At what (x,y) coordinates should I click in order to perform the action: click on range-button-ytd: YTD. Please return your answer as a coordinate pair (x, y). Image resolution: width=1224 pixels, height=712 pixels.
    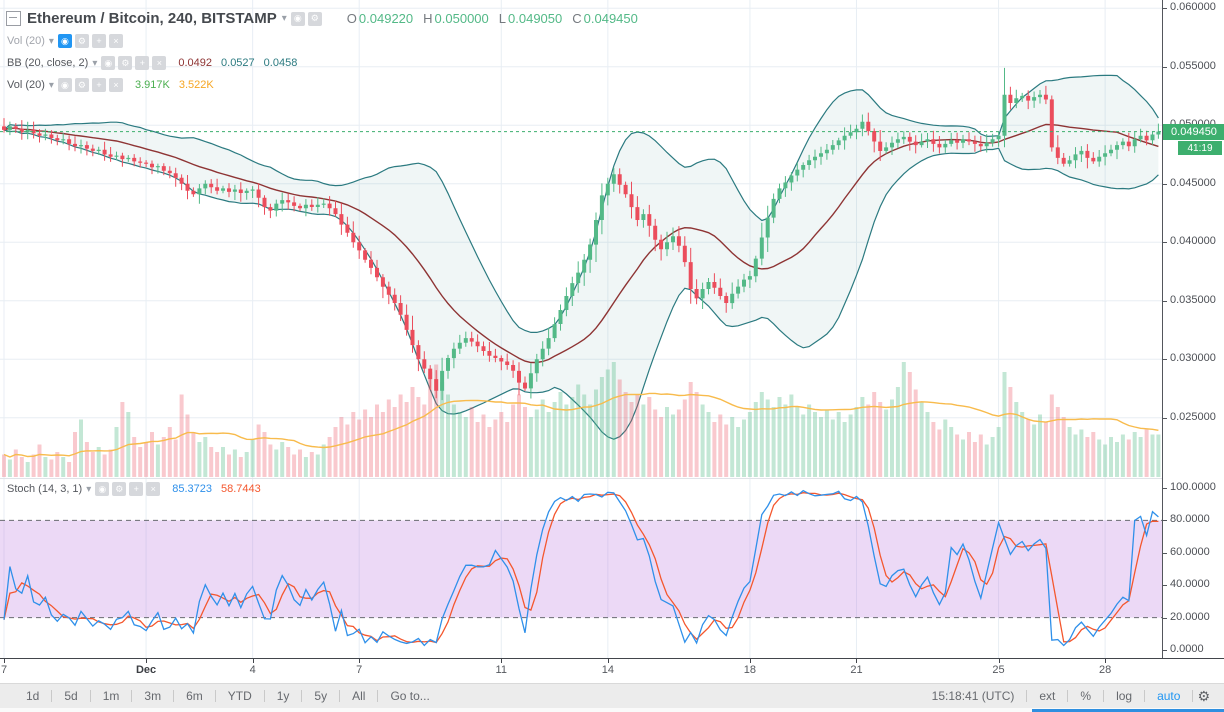
    Looking at the image, I should click on (239, 696).